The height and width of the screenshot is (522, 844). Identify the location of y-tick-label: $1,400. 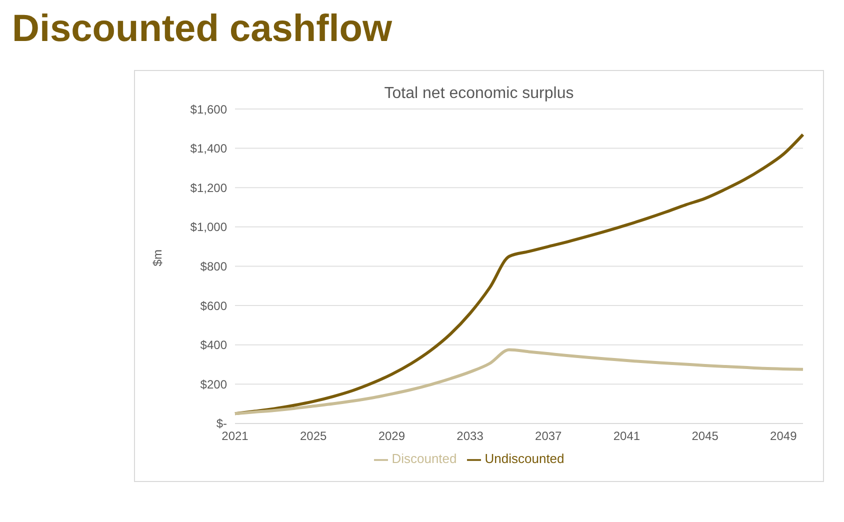
(209, 149).